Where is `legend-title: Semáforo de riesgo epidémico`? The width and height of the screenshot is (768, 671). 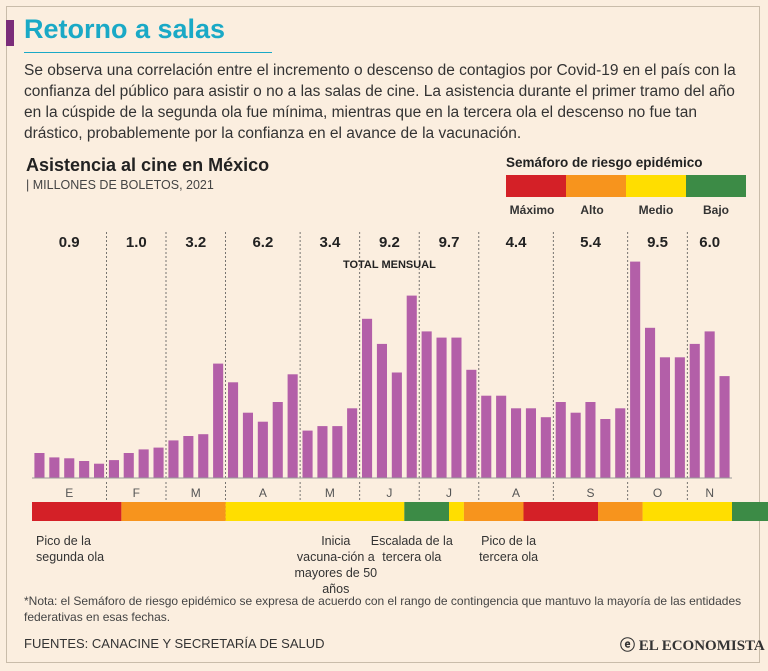 legend-title: Semáforo de riesgo epidémico is located at coordinates (604, 162).